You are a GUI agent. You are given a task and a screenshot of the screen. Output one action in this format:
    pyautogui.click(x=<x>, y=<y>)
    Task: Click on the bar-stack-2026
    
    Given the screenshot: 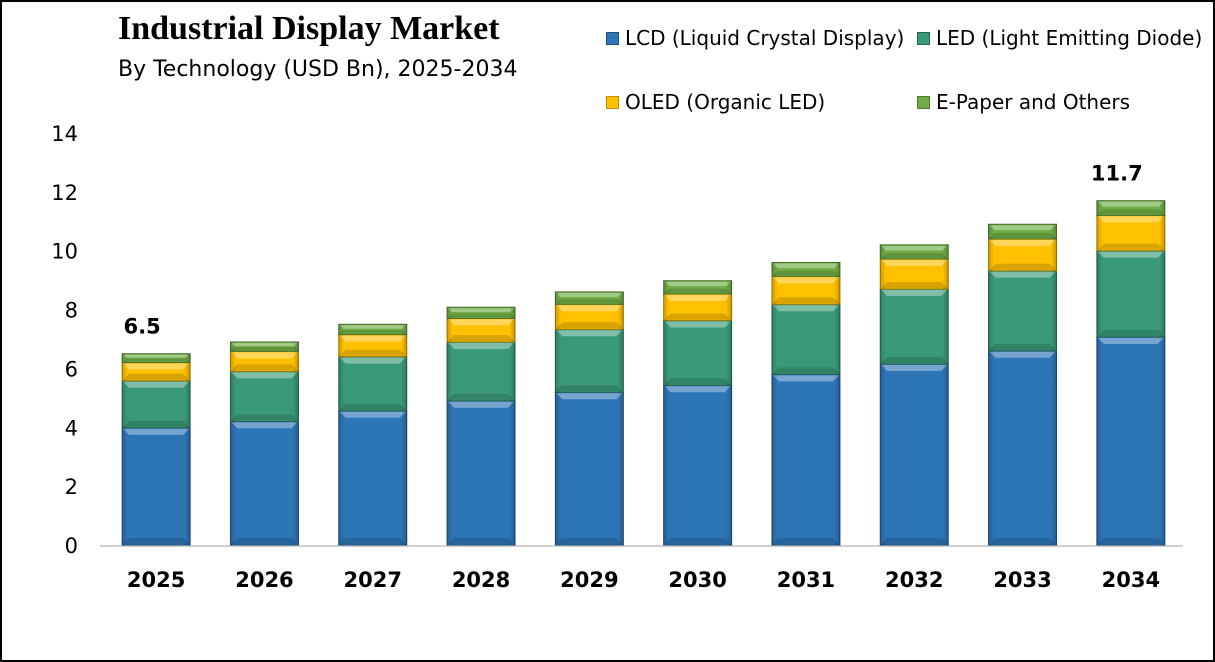 What is the action you would take?
    pyautogui.click(x=264, y=443)
    